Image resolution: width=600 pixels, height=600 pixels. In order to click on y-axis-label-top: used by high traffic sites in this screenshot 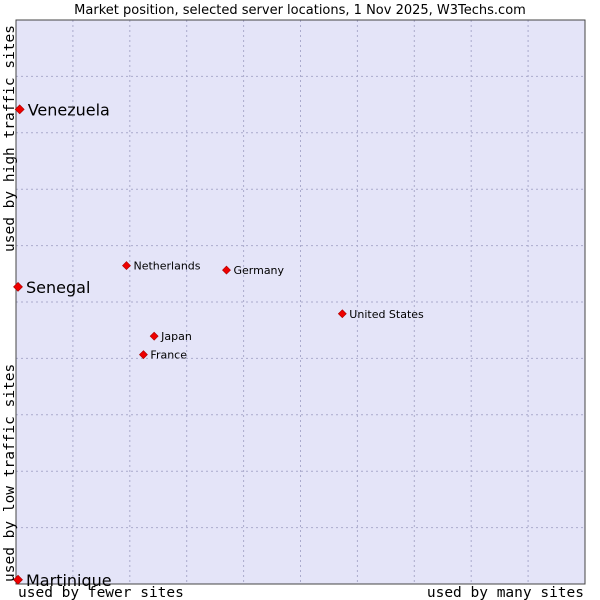, I will do `click(10, 138)`.